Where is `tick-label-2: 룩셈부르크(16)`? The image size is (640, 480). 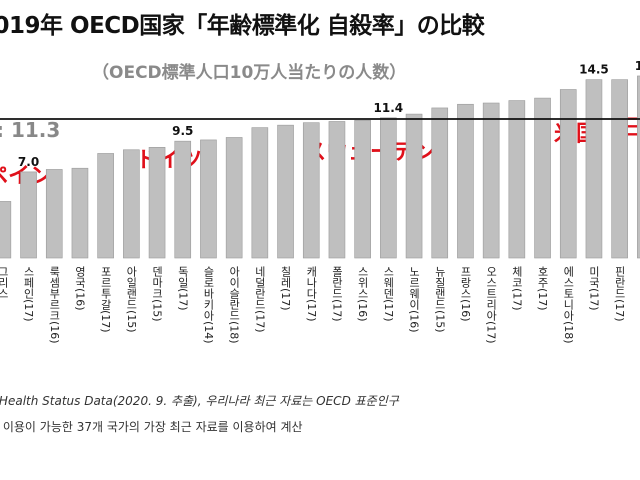
tick-label-2: 룩셈부르크(16) is located at coordinates (54, 305).